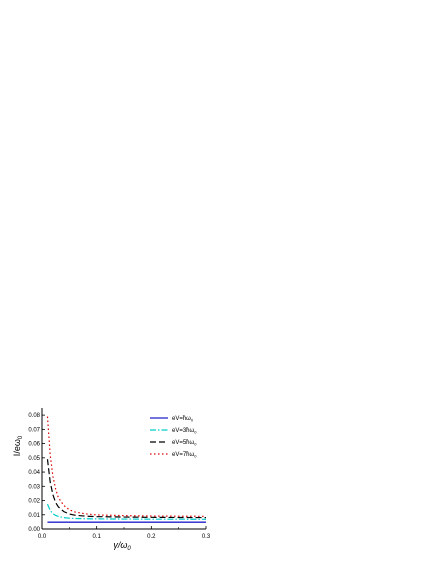 The image size is (436, 564). Describe the element at coordinates (34, 502) in the screenshot. I see `y-tick-label: 0.02` at that location.